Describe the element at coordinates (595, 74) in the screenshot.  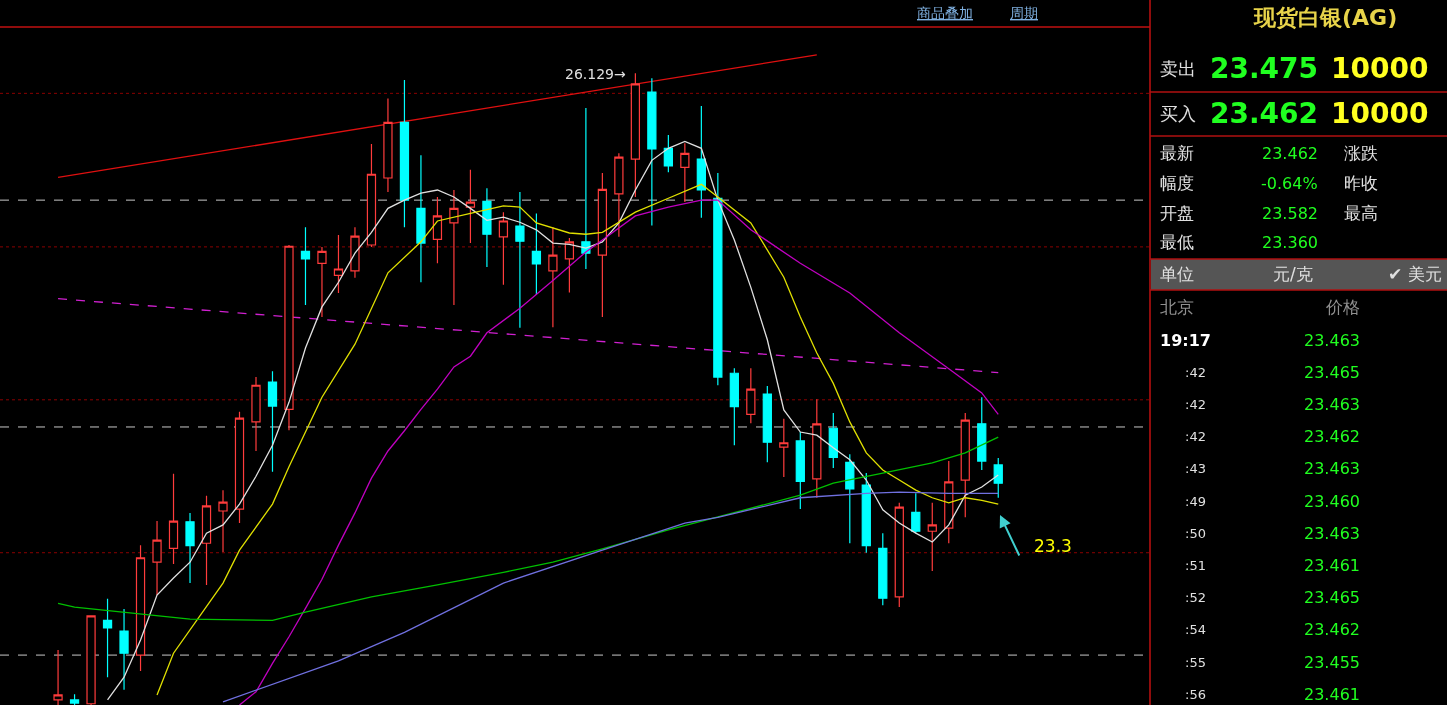
I see `annotation: 26.129→` at that location.